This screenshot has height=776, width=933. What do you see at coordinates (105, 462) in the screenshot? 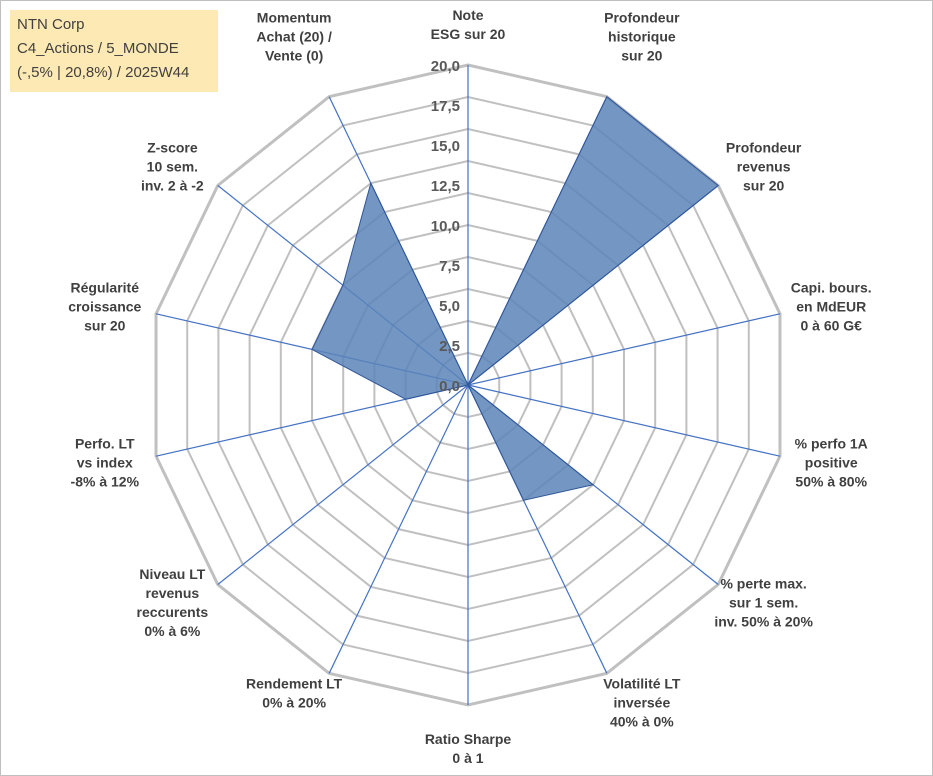
I see `axis-label: Perfo. LT vs index -8% à 12%` at bounding box center [105, 462].